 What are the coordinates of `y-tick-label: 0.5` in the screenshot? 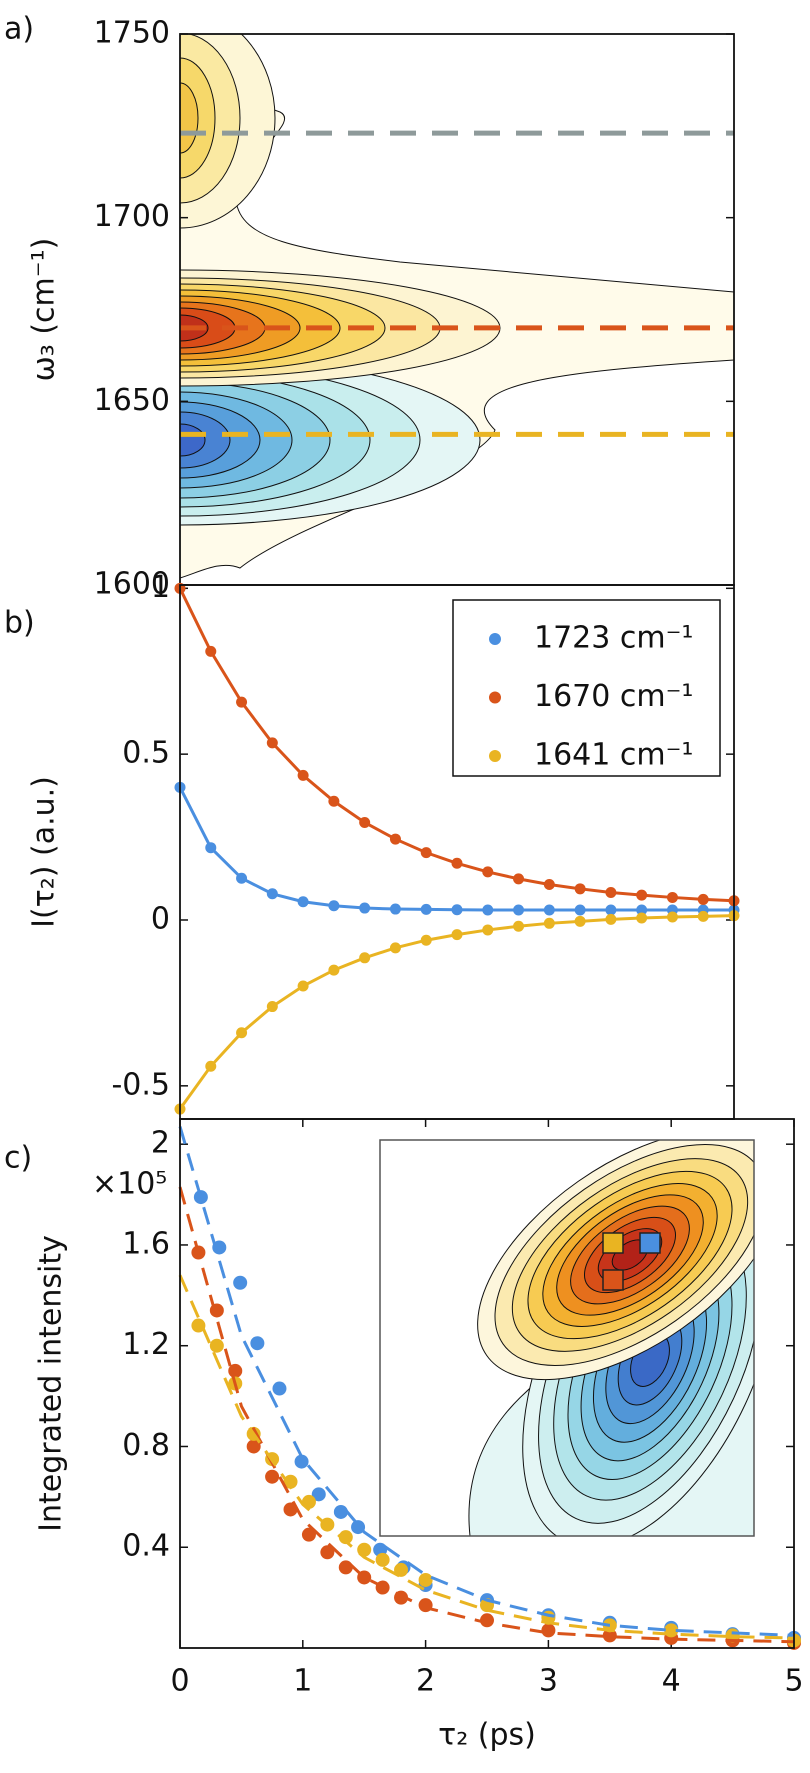 It's located at (146, 753).